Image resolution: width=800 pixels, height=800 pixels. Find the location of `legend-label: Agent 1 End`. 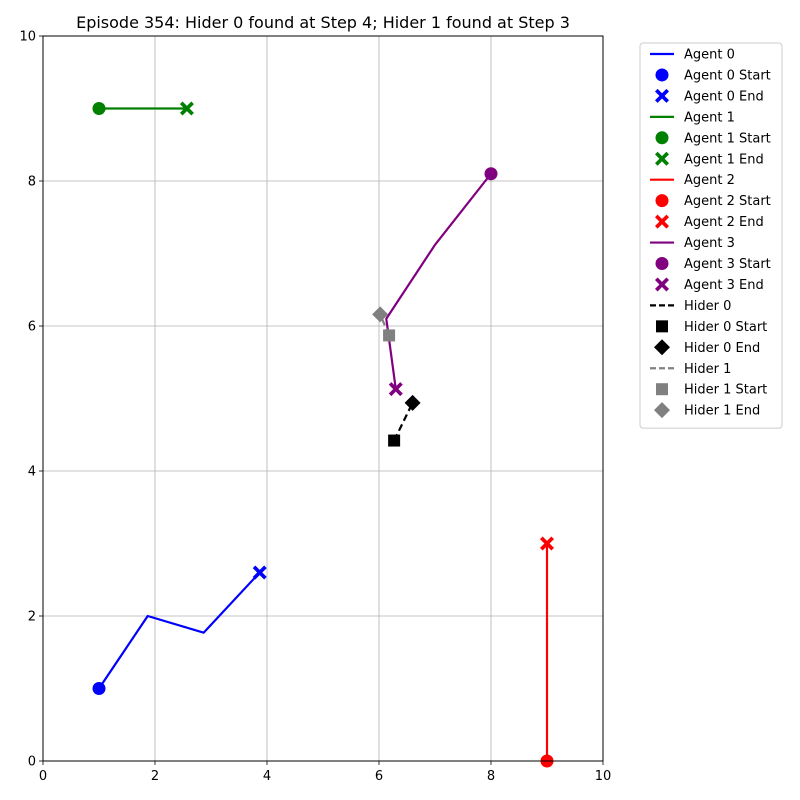

legend-label: Agent 1 End is located at coordinates (724, 159).